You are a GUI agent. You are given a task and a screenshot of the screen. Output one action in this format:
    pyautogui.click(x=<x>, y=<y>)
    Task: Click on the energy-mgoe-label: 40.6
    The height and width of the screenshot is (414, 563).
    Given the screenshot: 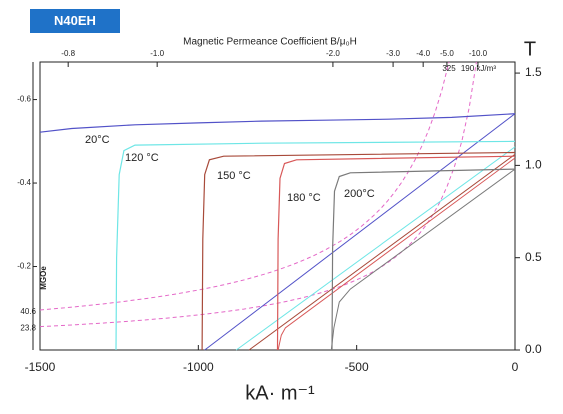 What is the action you would take?
    pyautogui.click(x=28, y=311)
    